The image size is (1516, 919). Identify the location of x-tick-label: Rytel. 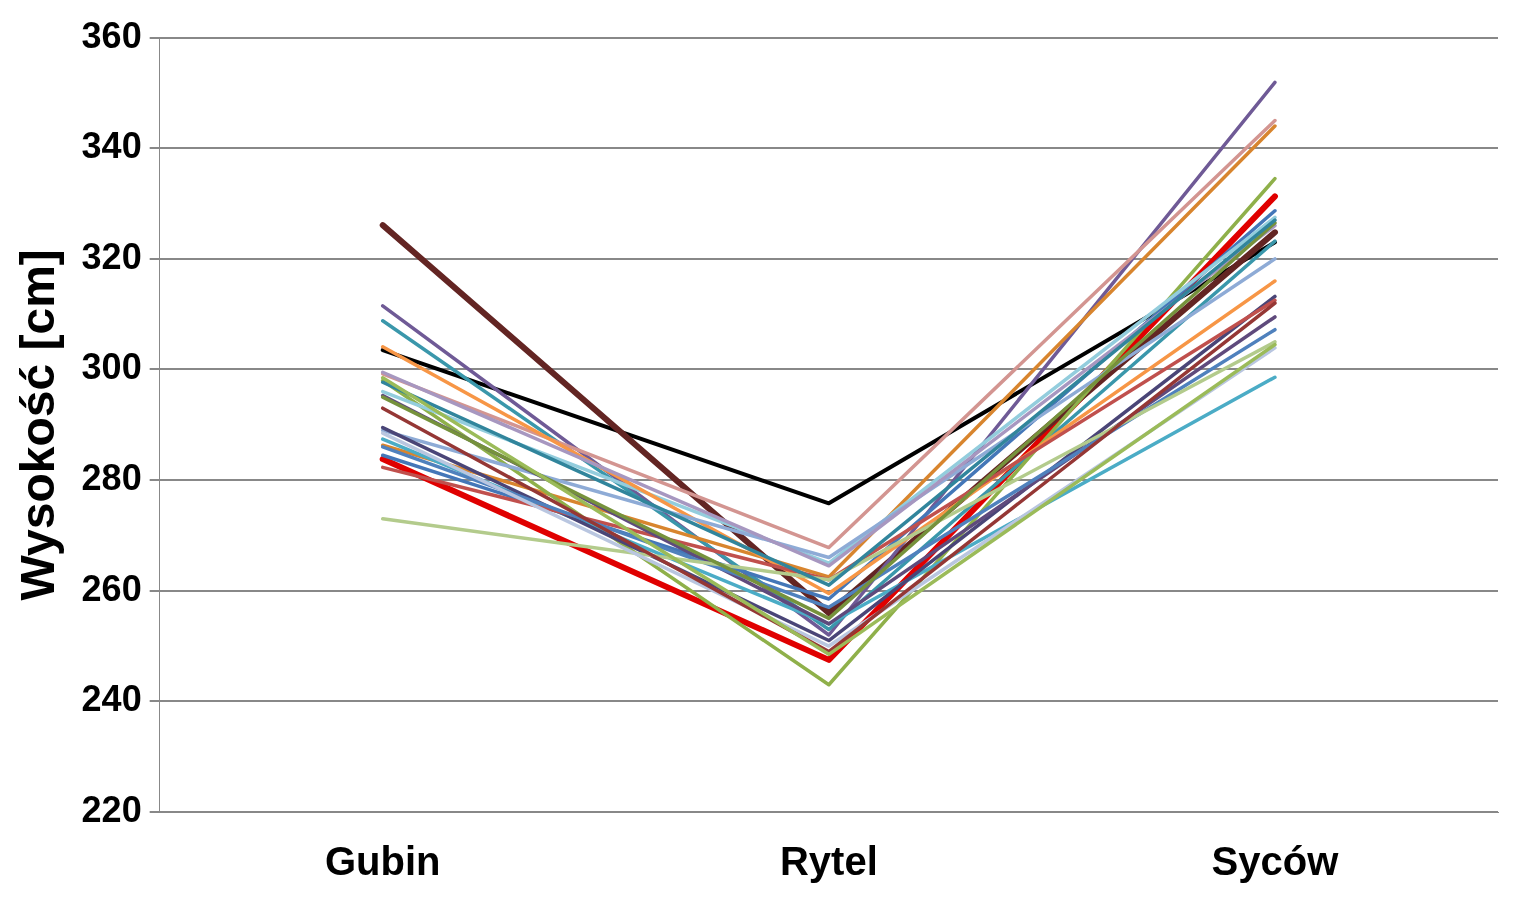
(828, 861).